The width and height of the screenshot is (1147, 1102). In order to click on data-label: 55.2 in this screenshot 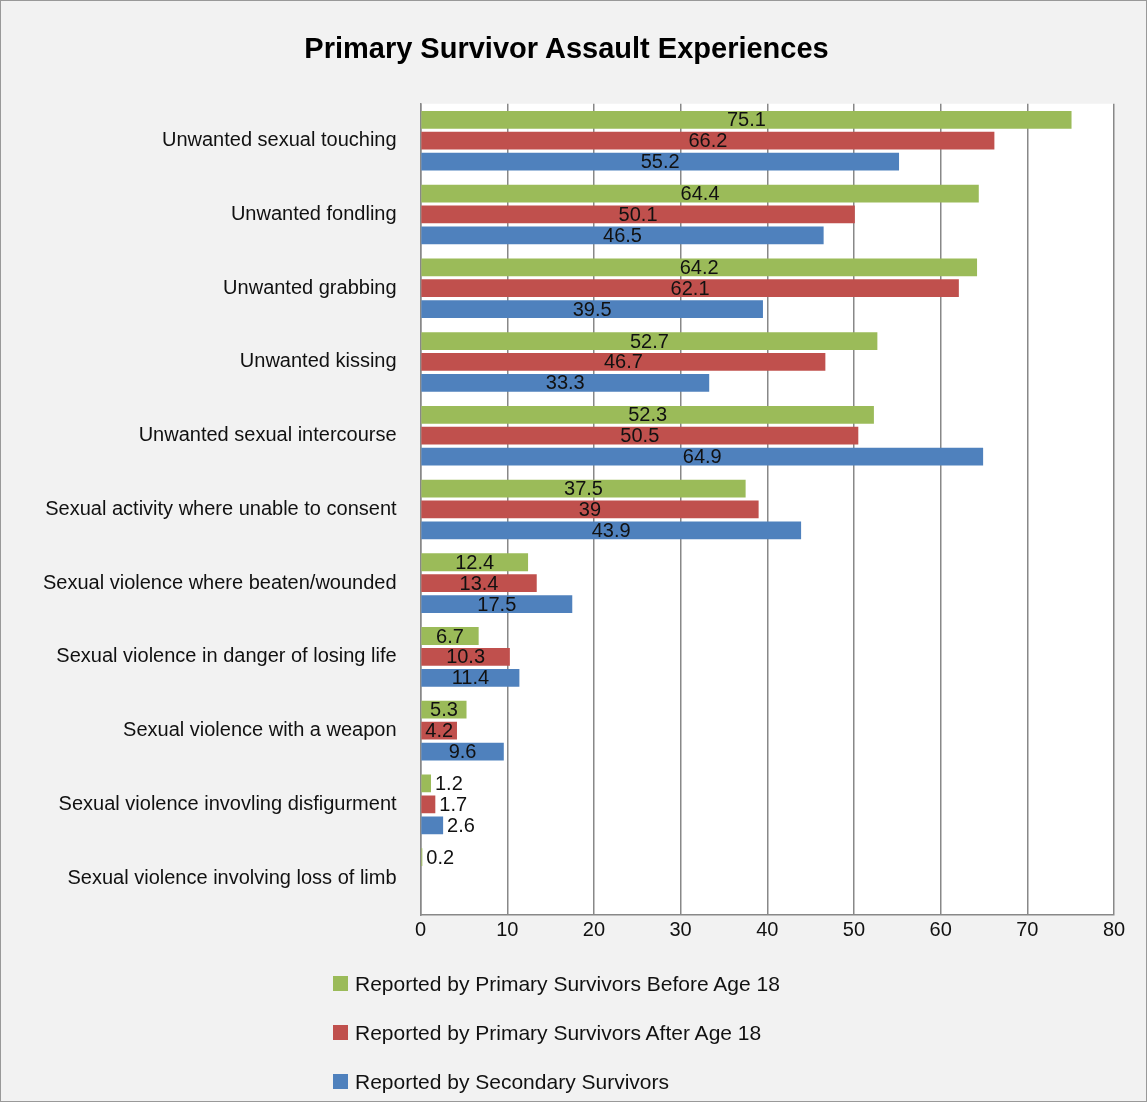, I will do `click(660, 161)`.